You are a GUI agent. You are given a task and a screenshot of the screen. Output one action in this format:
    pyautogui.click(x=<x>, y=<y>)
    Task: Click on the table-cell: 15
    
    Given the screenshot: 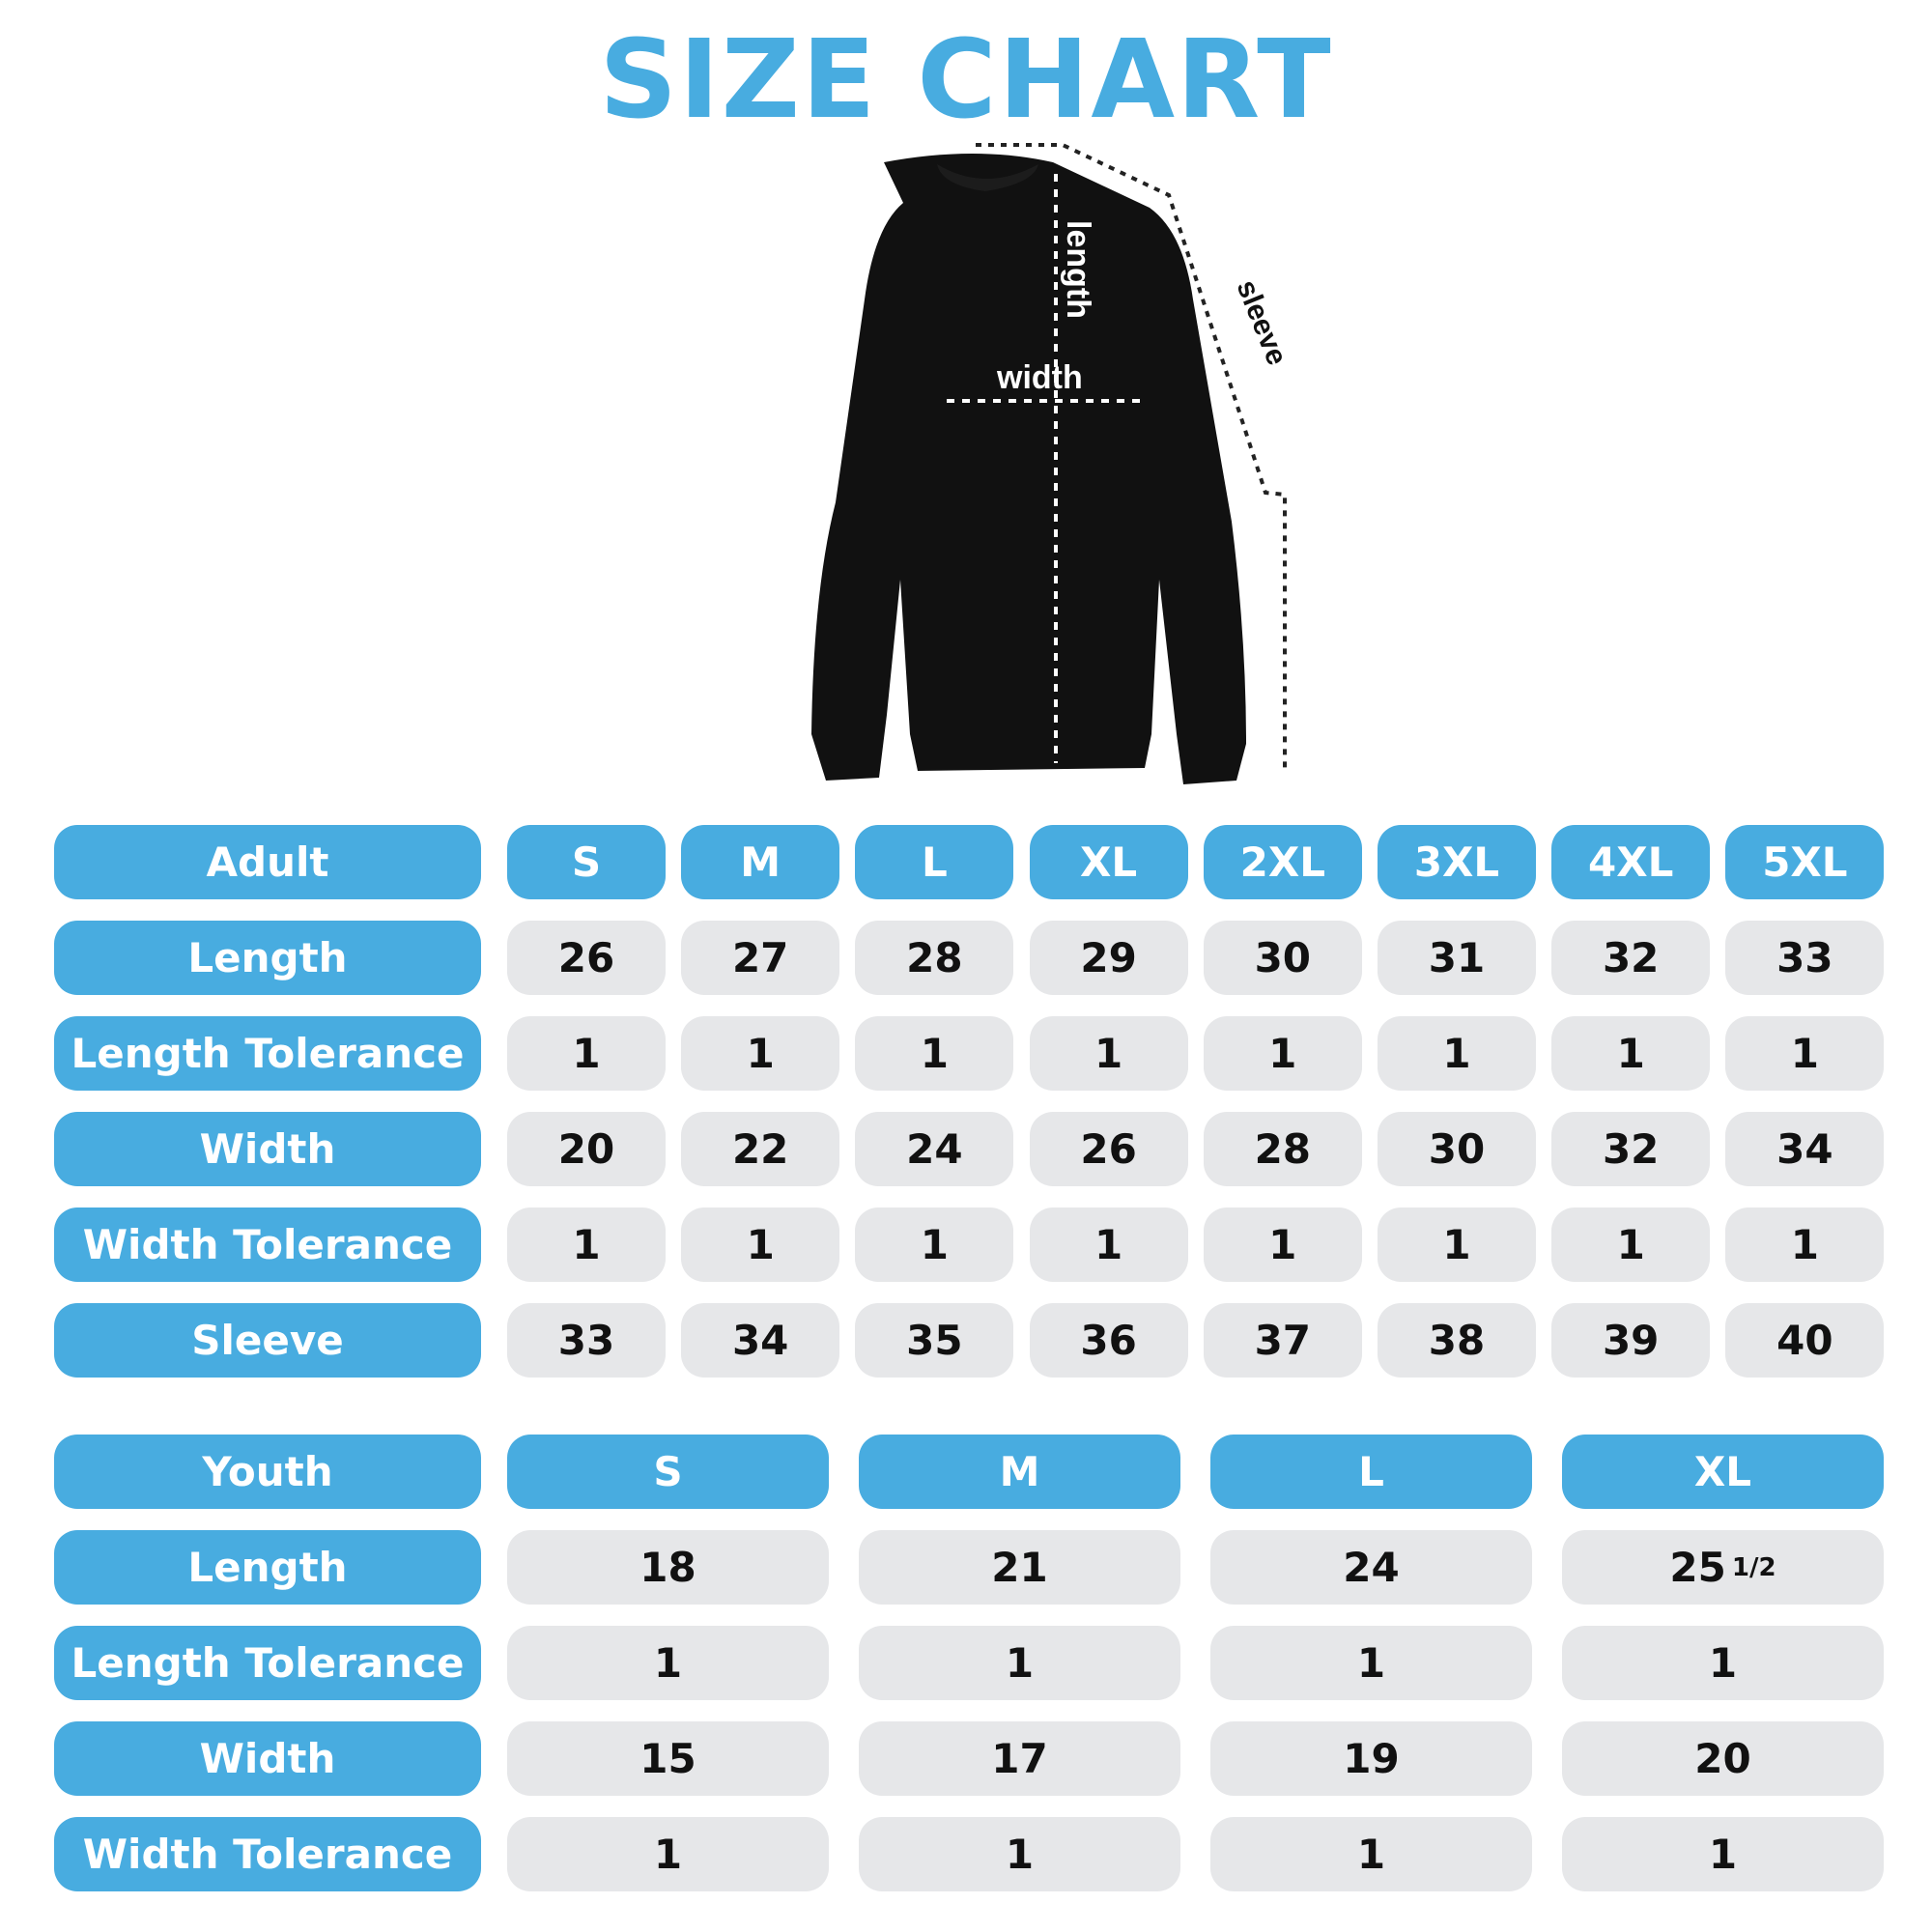 What is the action you would take?
    pyautogui.click(x=668, y=1758)
    